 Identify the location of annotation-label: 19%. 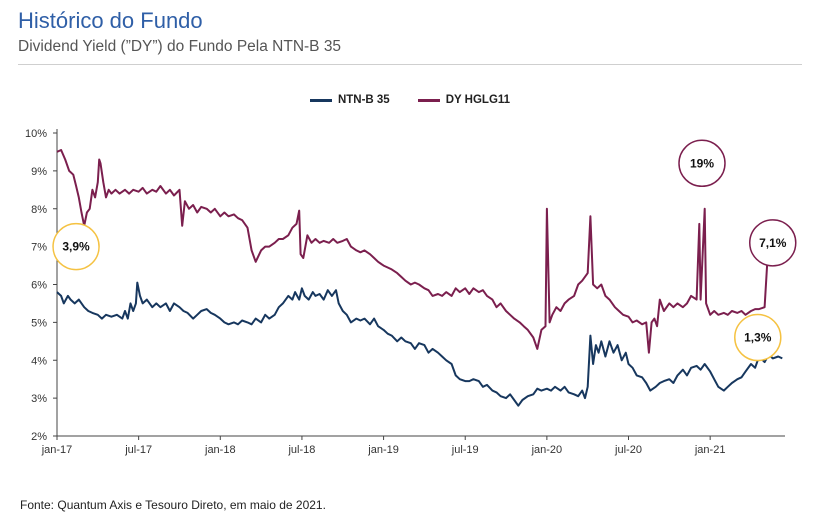
(702, 163).